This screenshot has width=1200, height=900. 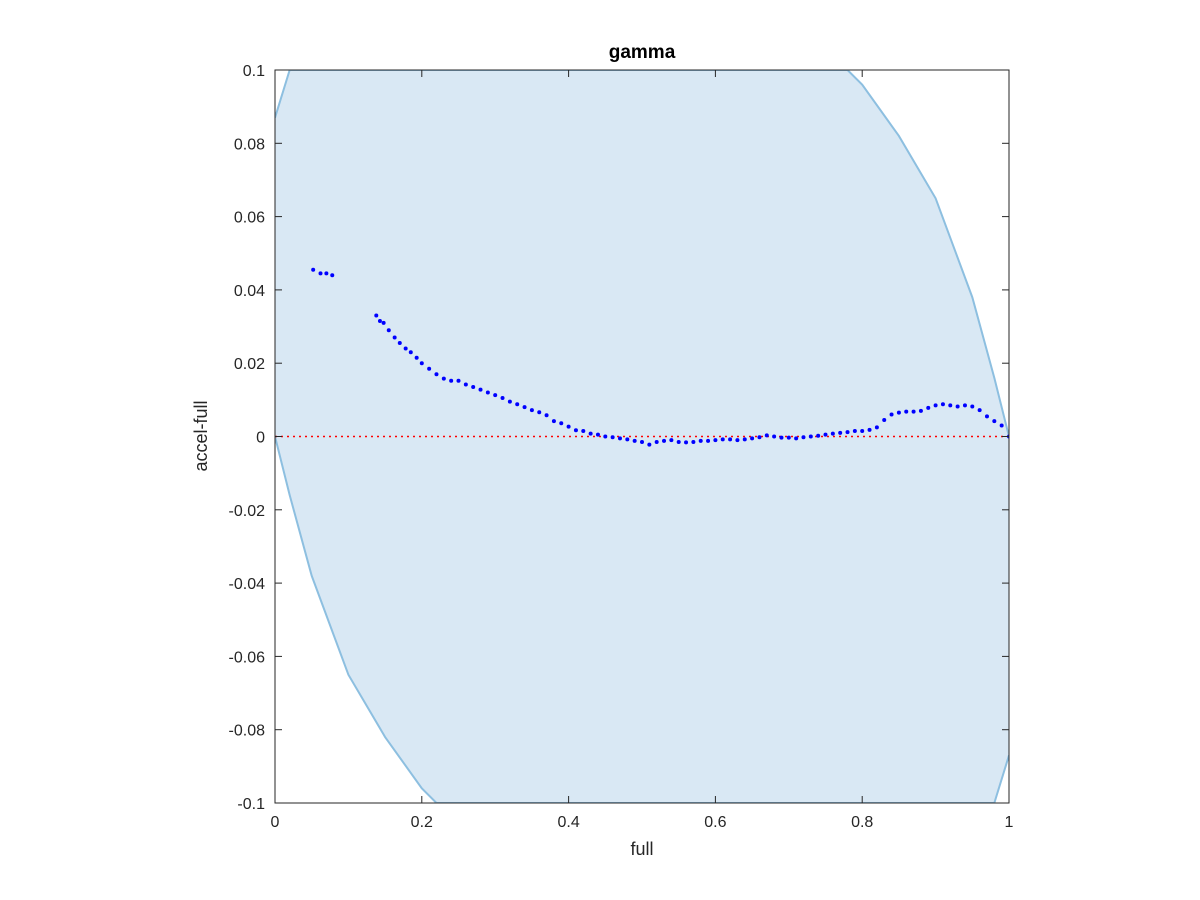 I want to click on x-tick-label: 0.6, so click(x=715, y=822).